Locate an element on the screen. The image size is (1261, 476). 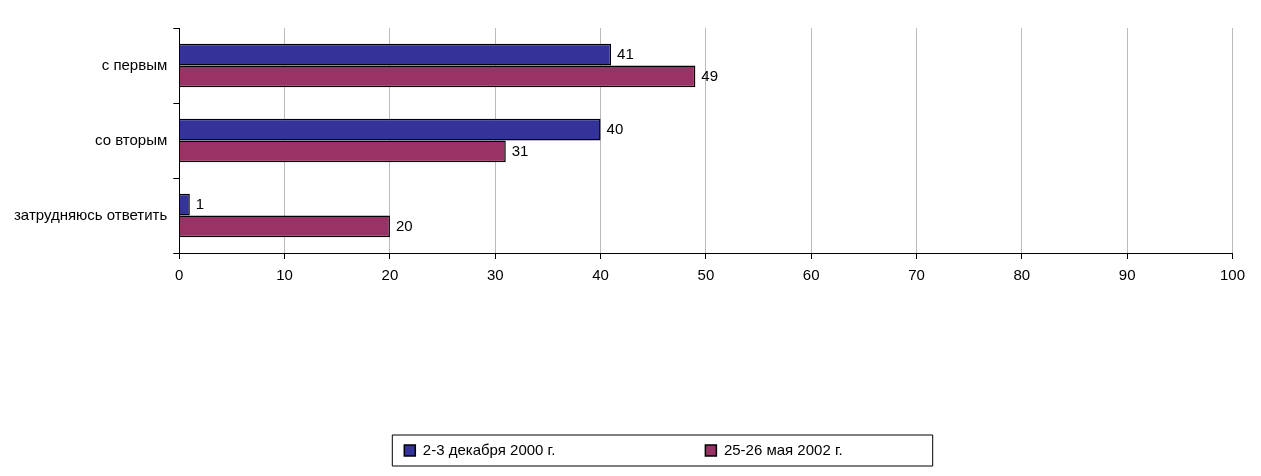
data-label: 31 is located at coordinates (520, 150).